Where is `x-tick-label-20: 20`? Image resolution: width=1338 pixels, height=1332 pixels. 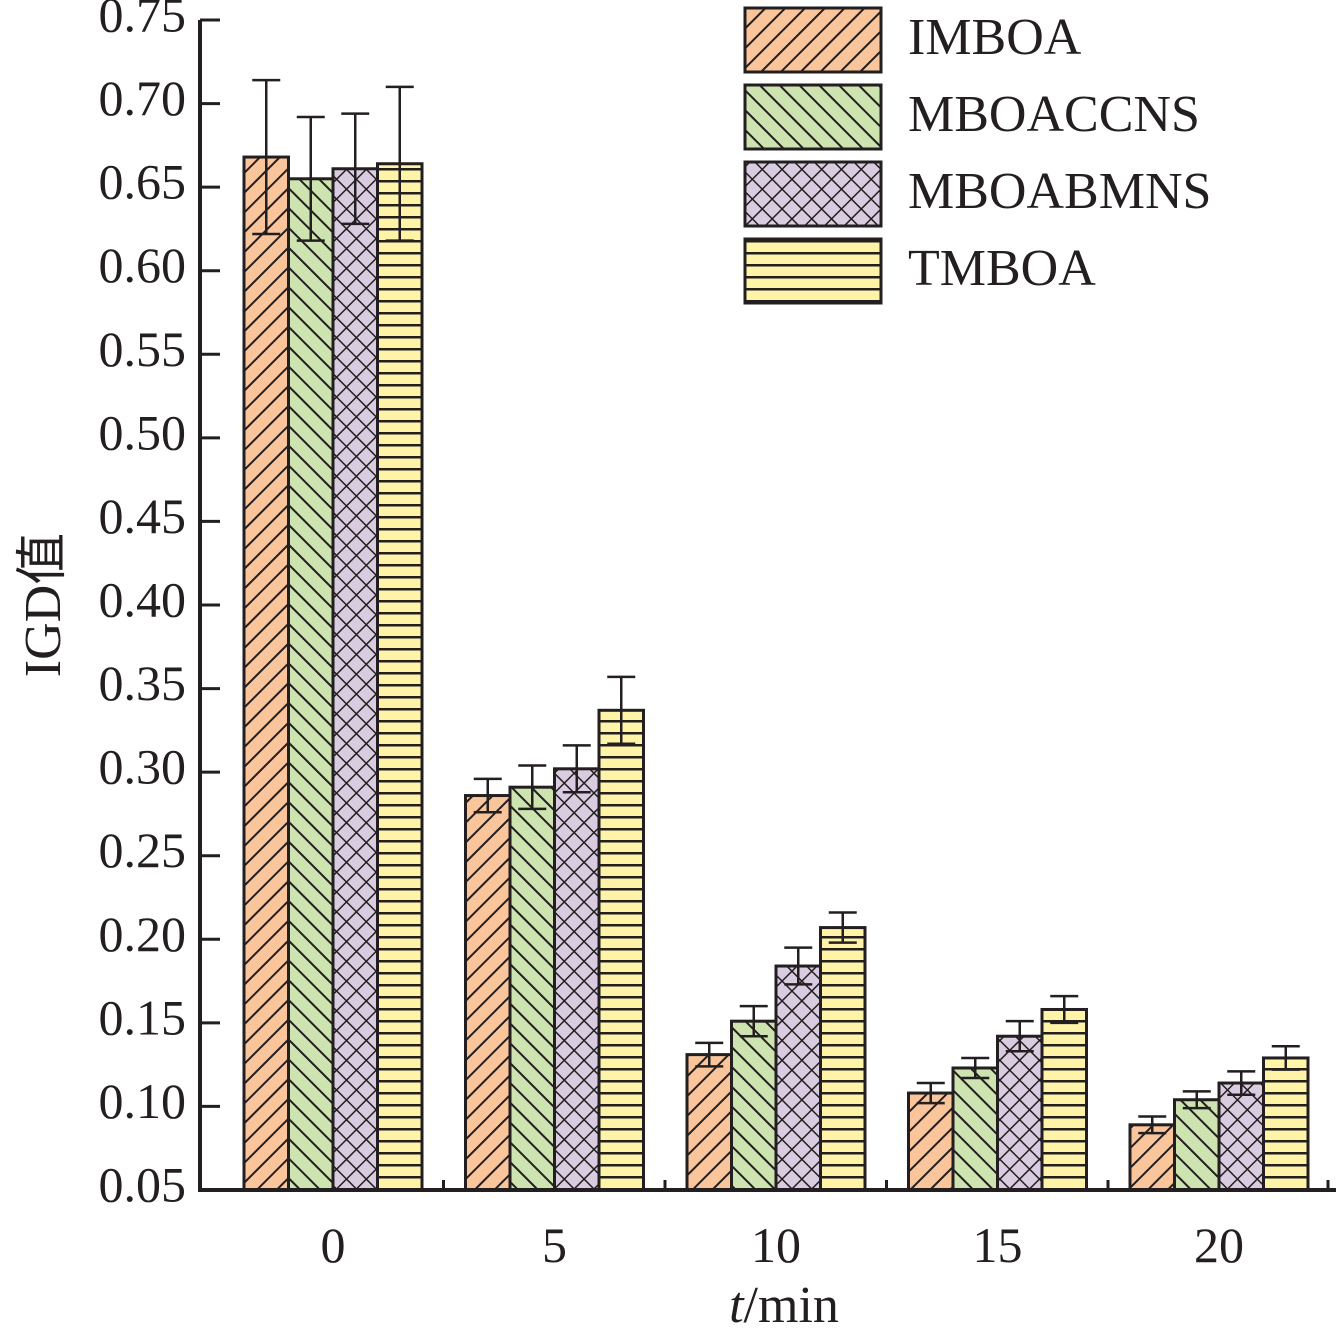 x-tick-label-20: 20 is located at coordinates (1219, 1245).